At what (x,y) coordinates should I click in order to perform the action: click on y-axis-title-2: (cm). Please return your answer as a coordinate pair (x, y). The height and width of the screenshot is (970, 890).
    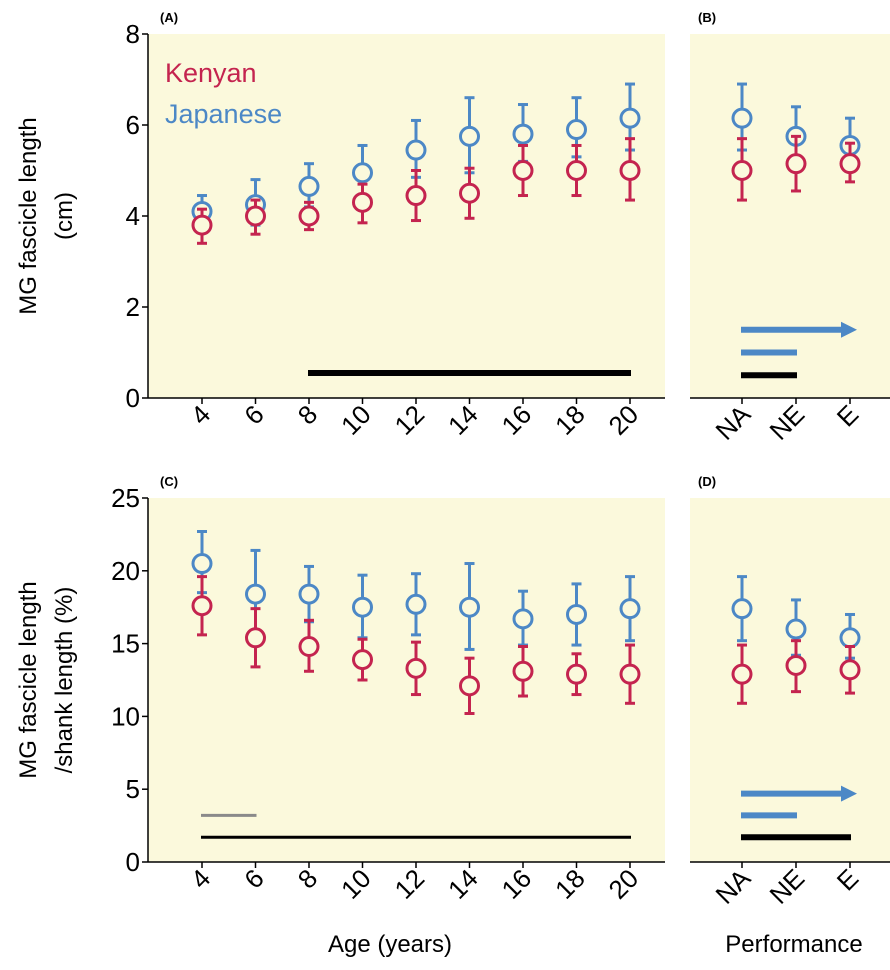
    Looking at the image, I should click on (64, 216).